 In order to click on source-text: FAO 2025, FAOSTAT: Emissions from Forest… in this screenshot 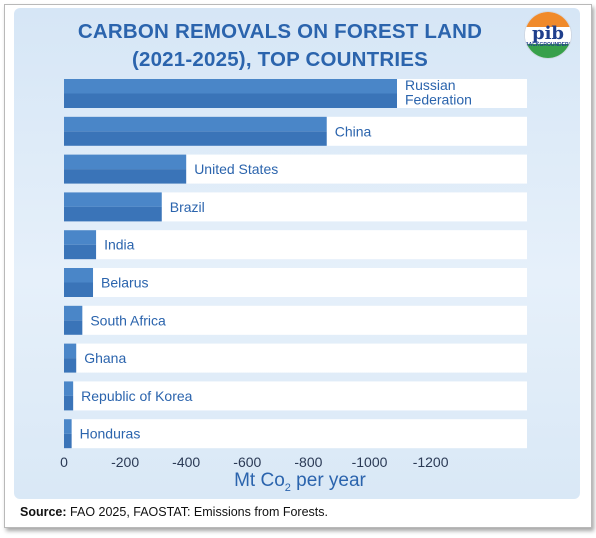, I will do `click(199, 512)`.